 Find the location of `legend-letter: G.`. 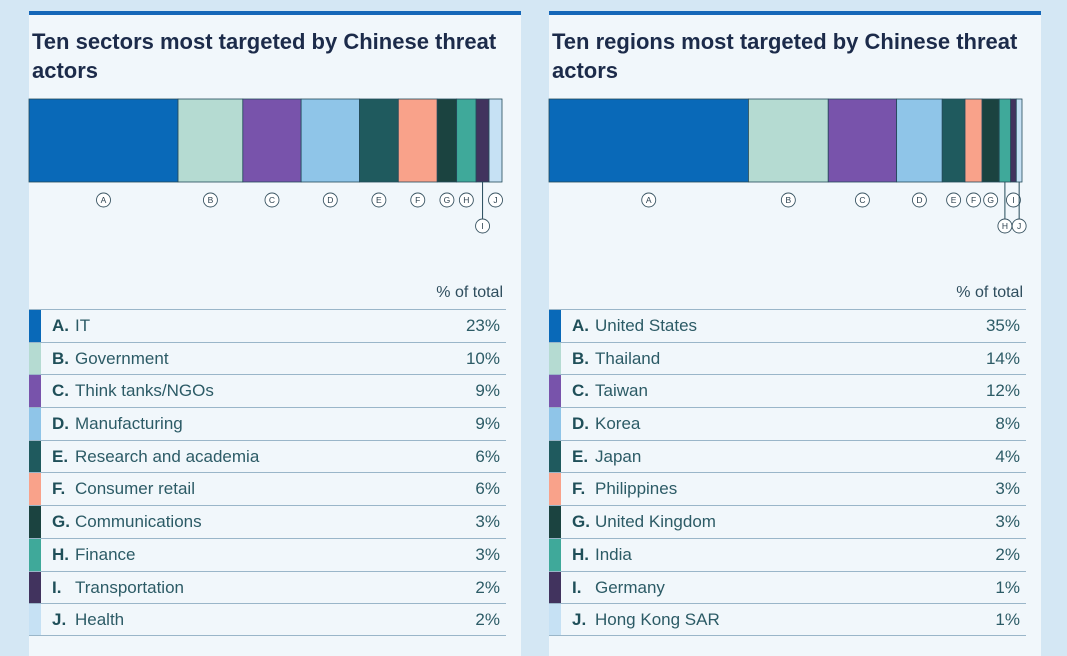

legend-letter: G. is located at coordinates (581, 522).